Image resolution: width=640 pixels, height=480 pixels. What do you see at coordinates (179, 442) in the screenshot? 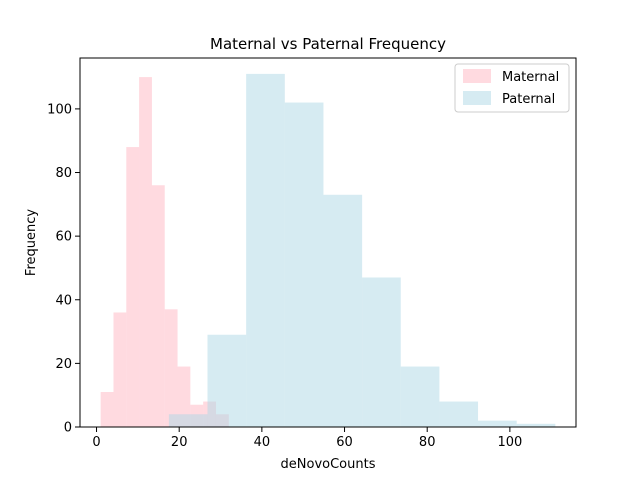
I see `x-tick-label: 20` at bounding box center [179, 442].